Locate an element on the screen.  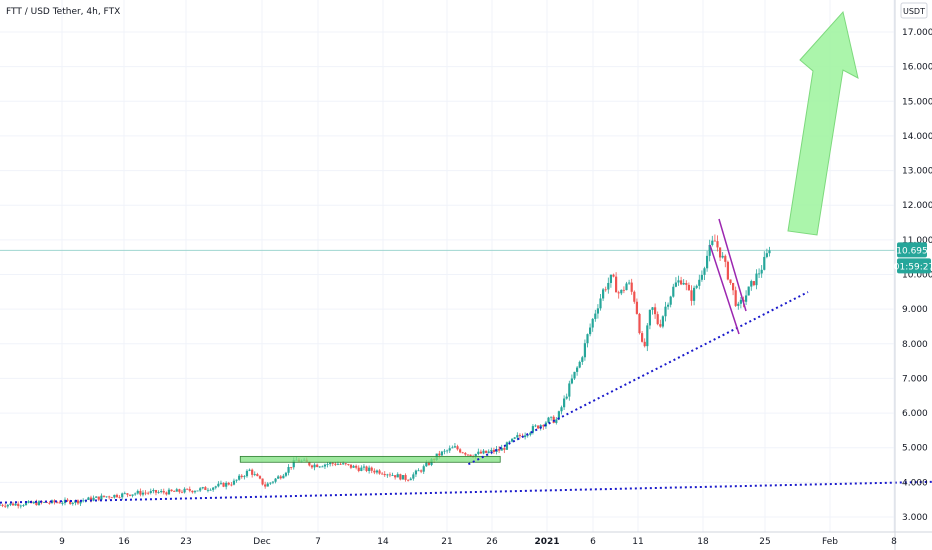
y-tick-label: 5.000 is located at coordinates (915, 449).